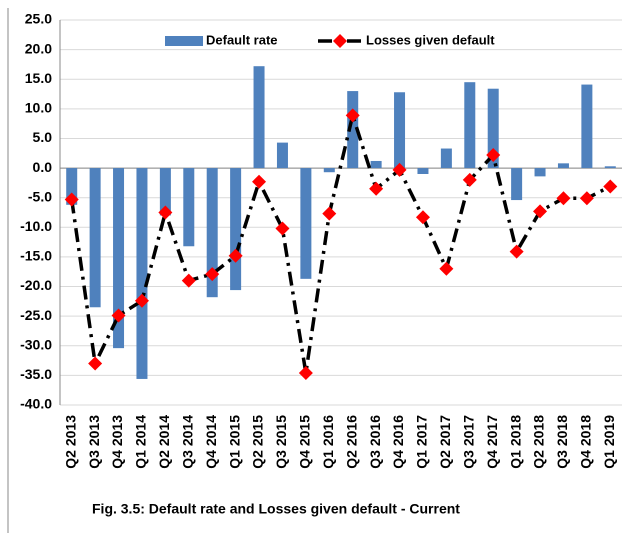  Describe the element at coordinates (184, 41) in the screenshot. I see `legend-swatch` at that location.